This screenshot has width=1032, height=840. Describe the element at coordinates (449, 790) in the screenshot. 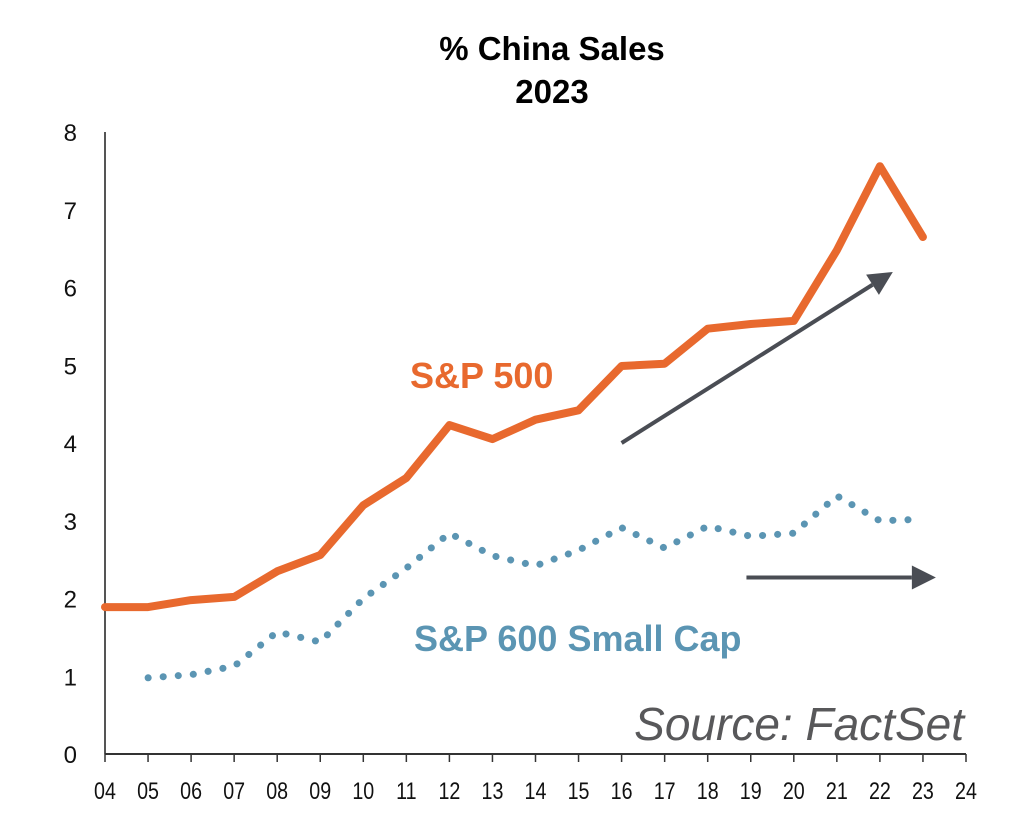

I see `x-tick-label: 12` at that location.